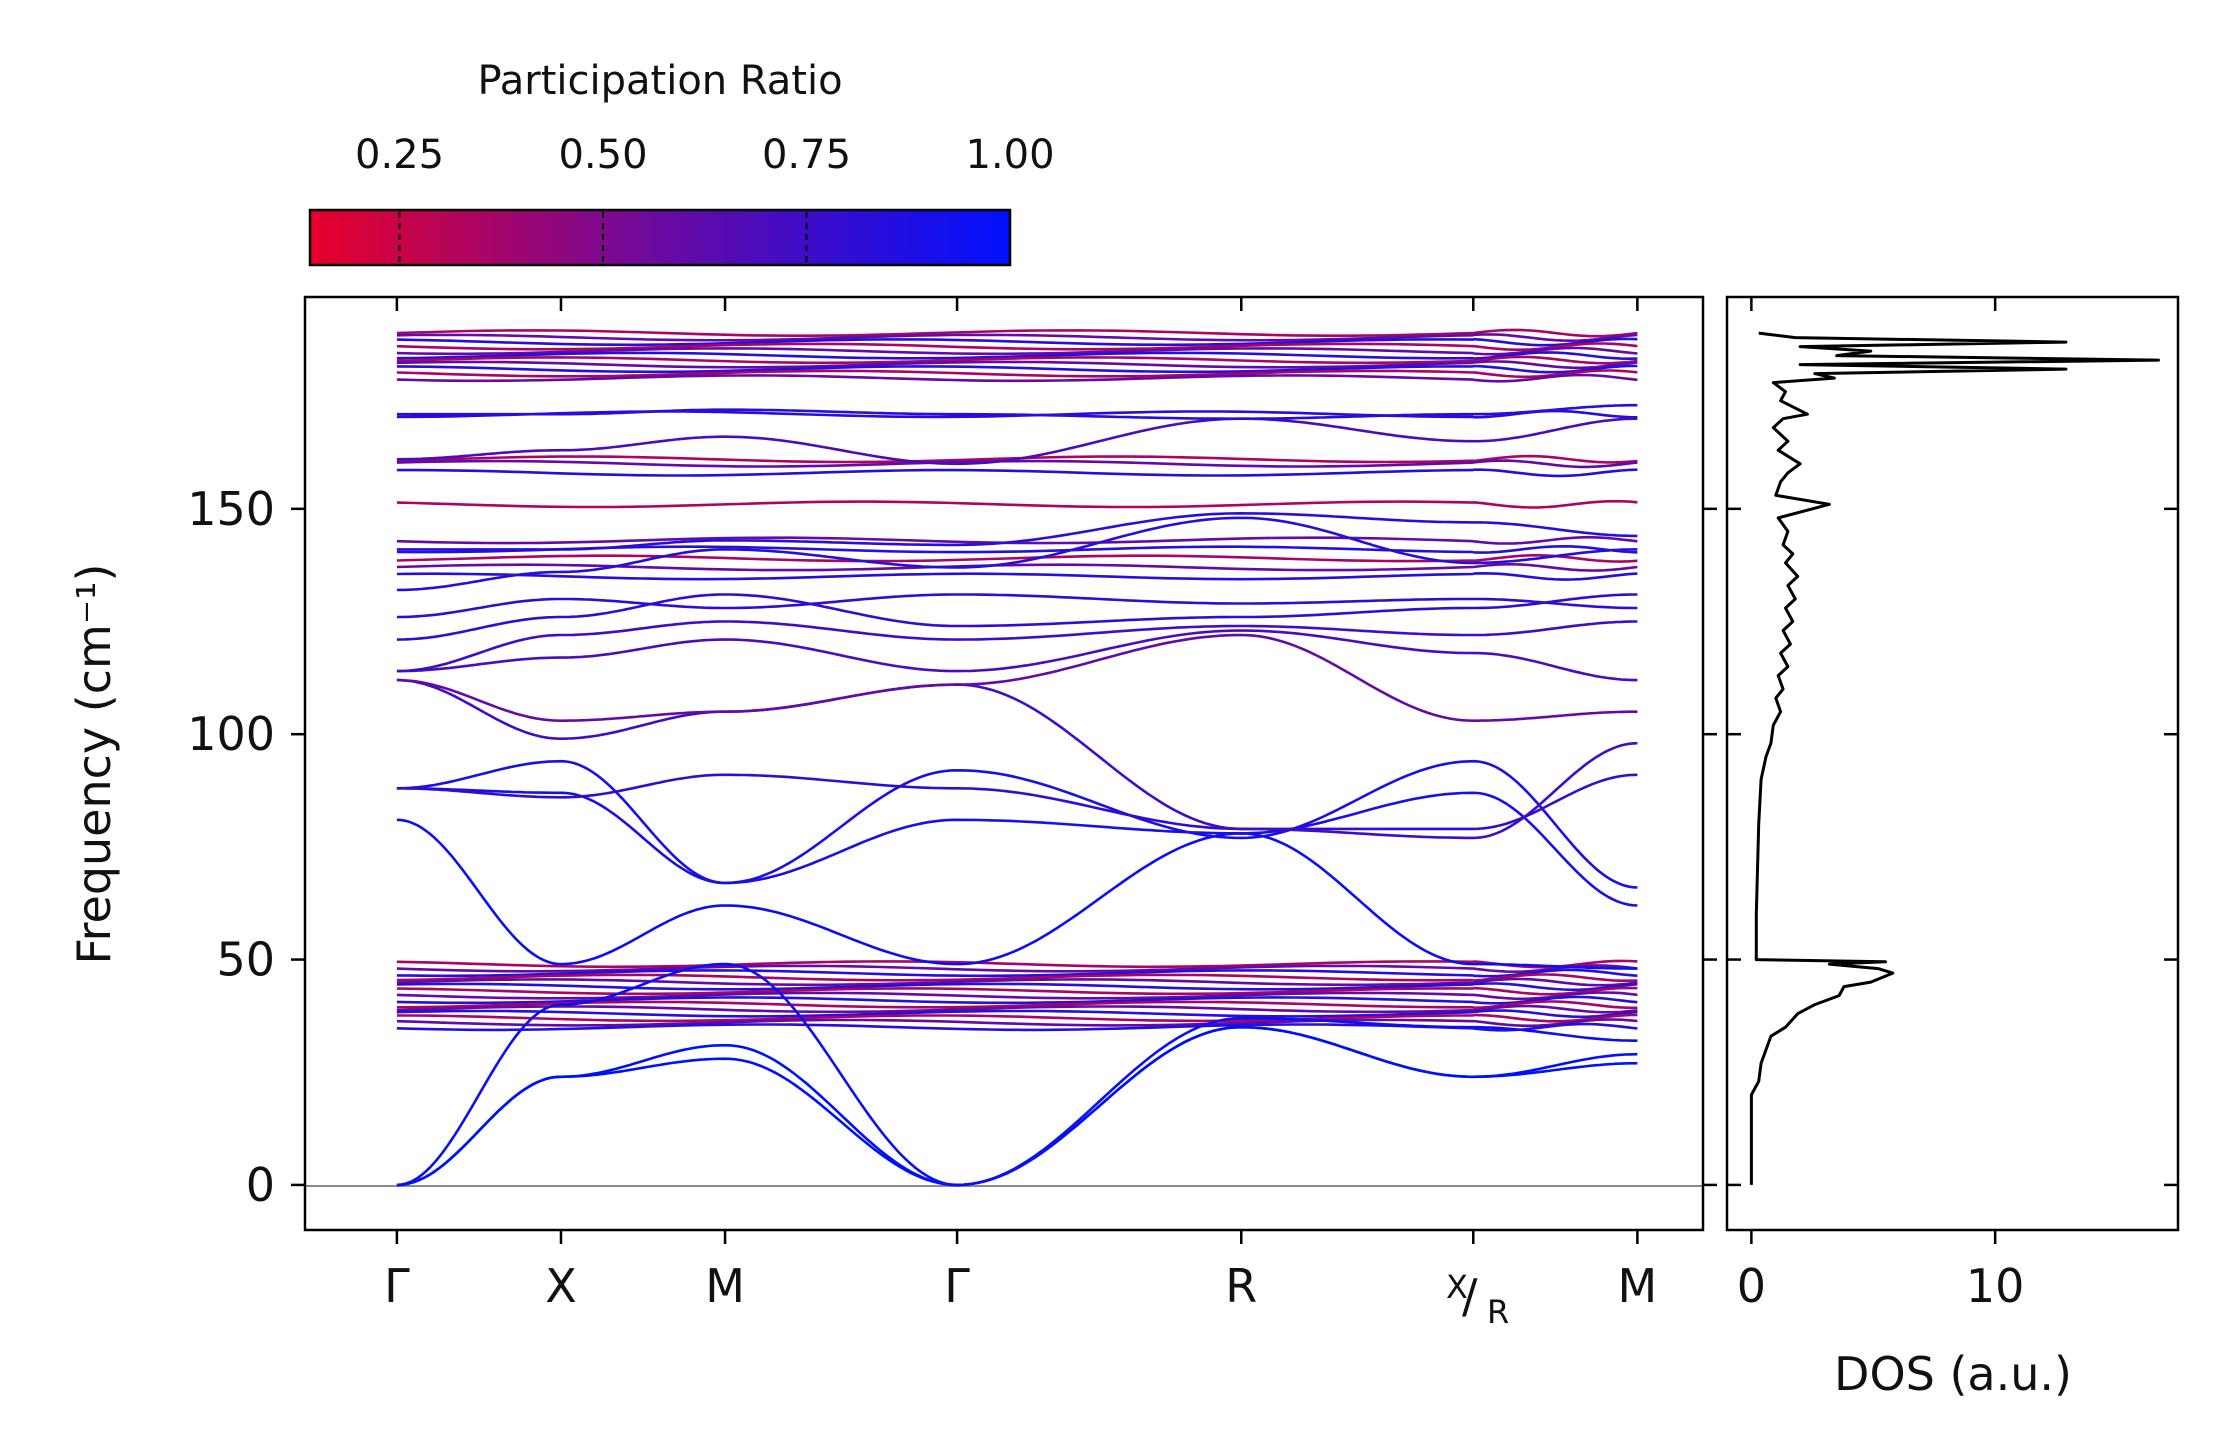 The image size is (2222, 1455). What do you see at coordinates (1953, 1374) in the screenshot?
I see `dos-x-axis-label: DOS (a.u.)` at bounding box center [1953, 1374].